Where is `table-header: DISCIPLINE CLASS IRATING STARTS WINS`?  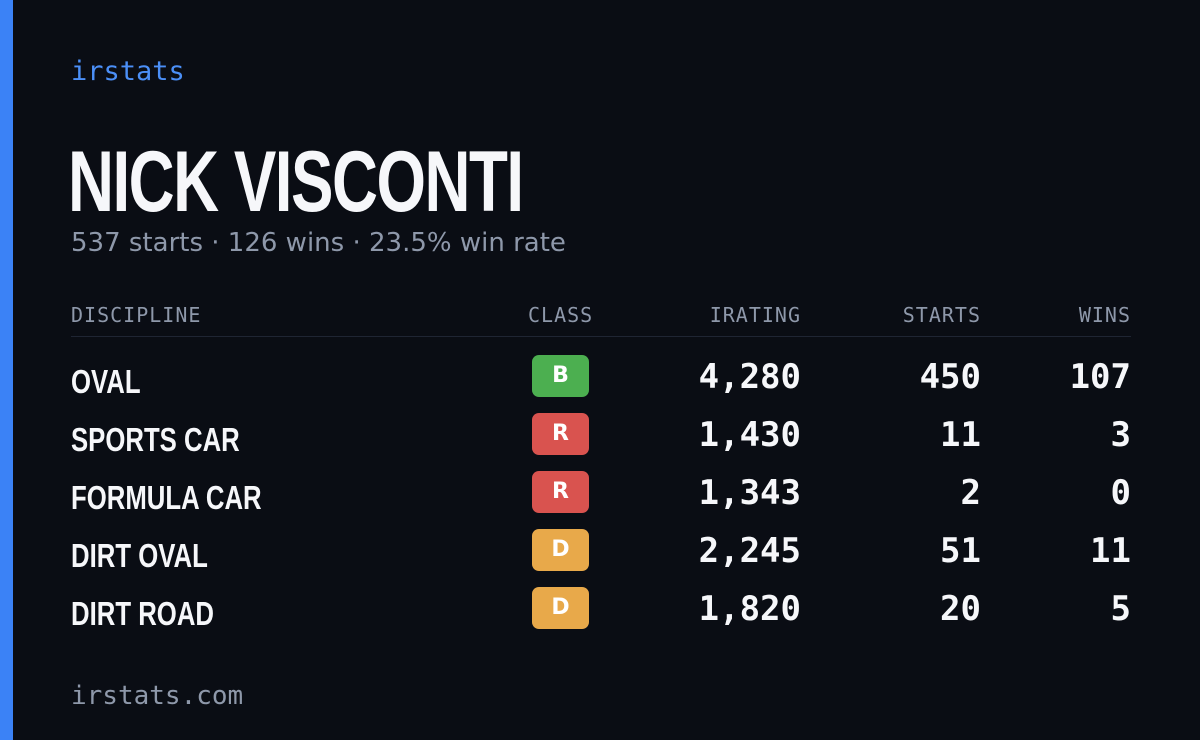
table-header: DISCIPLINE CLASS IRATING STARTS WINS is located at coordinates (601, 317).